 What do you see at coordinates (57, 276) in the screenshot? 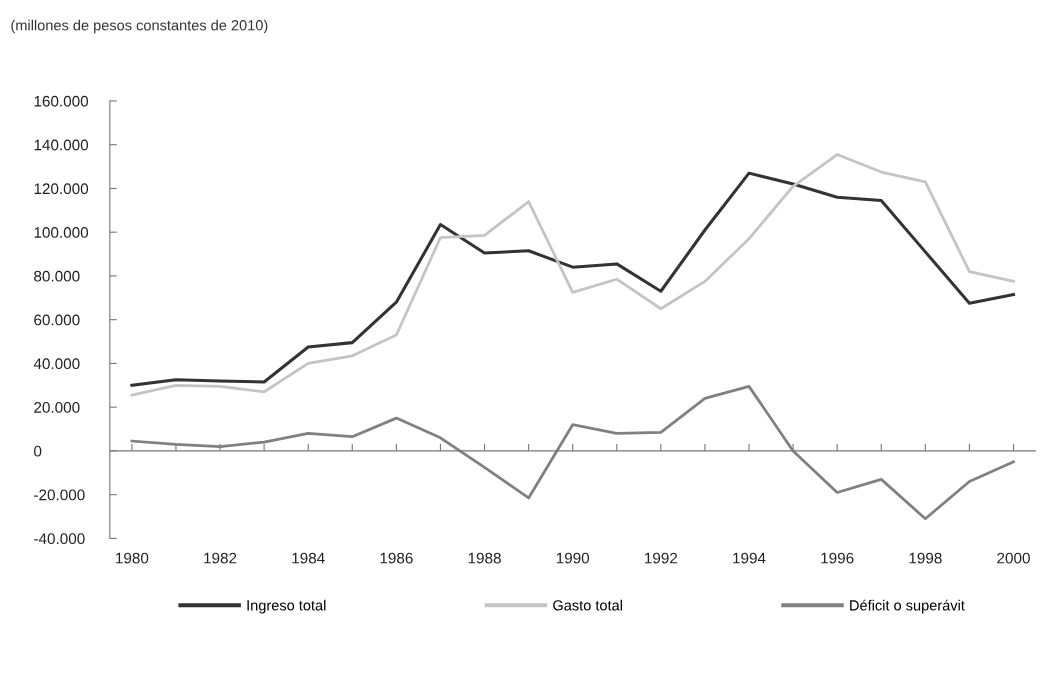
I see `y-tick-label: 80.000` at bounding box center [57, 276].